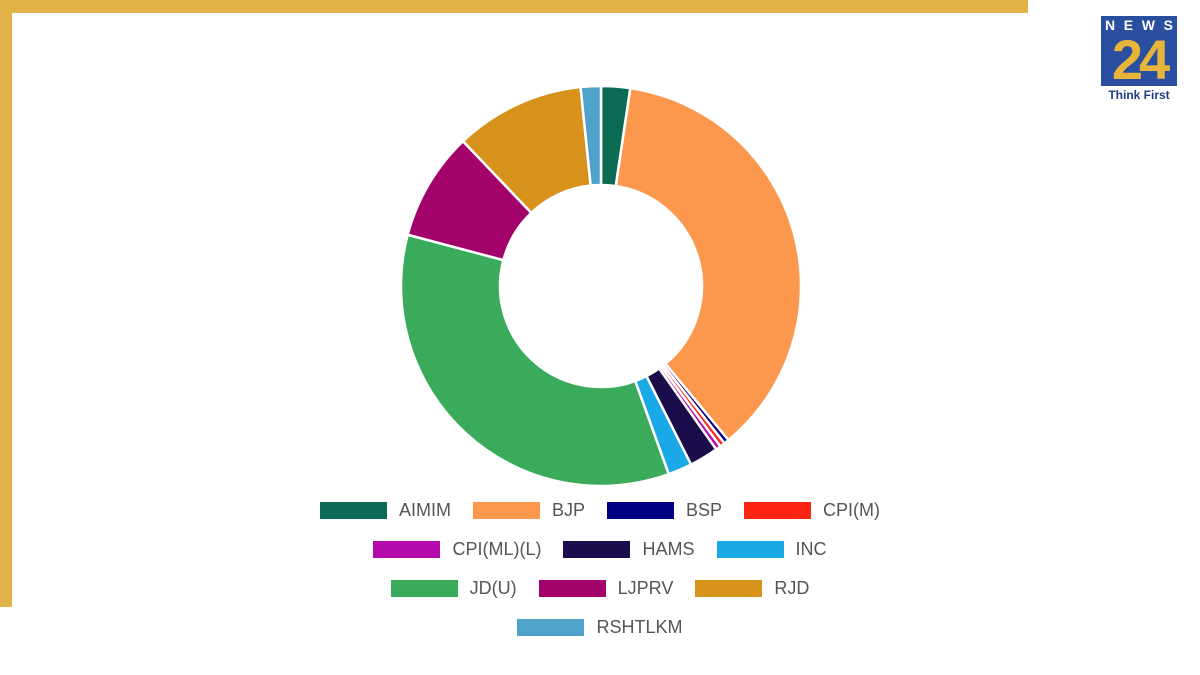 The width and height of the screenshot is (1200, 675). I want to click on legend-item-jd-u: JD(U), so click(453, 587).